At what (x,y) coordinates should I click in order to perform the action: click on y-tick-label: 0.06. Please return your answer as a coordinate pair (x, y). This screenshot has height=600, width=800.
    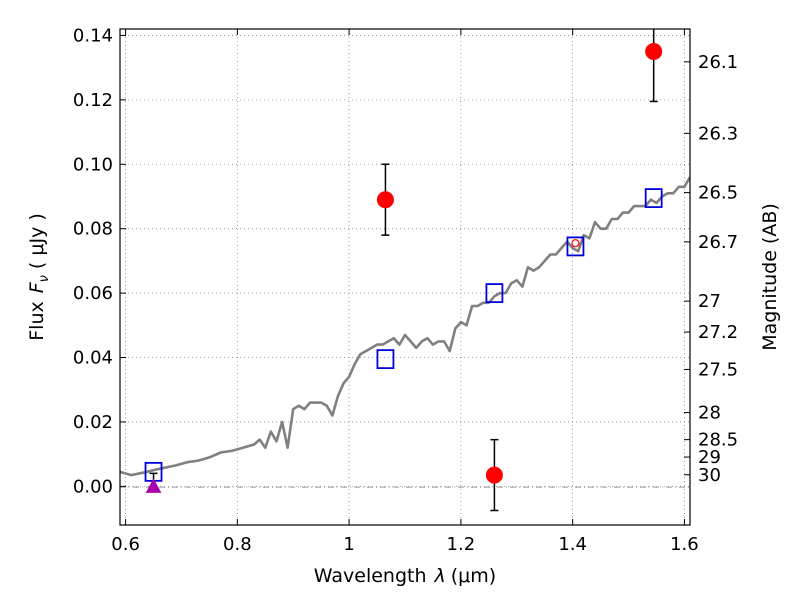
    Looking at the image, I should click on (93, 293).